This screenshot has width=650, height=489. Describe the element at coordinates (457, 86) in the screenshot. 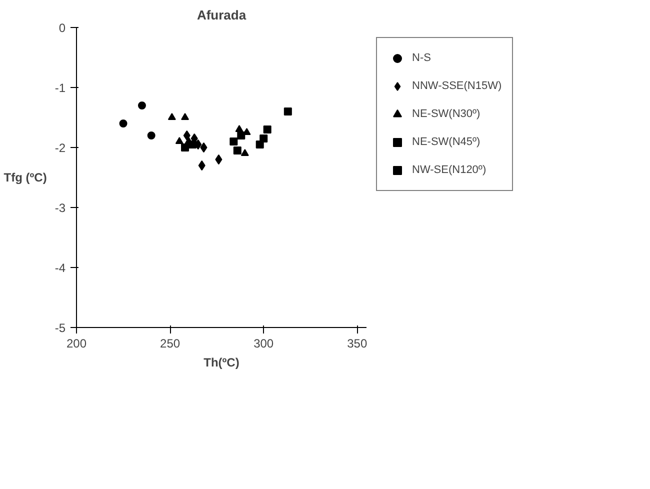

I see `legend-label: NNW-SSE(N15W)` at that location.